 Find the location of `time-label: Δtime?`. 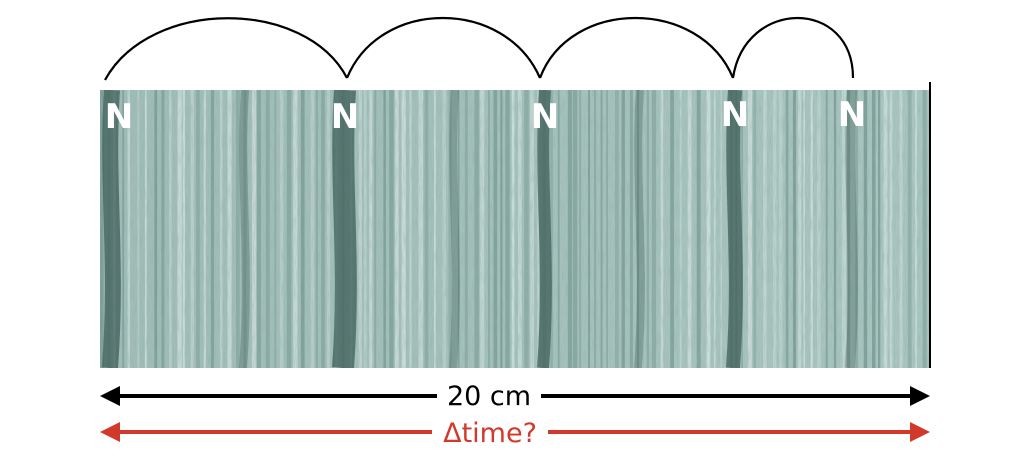

time-label: Δtime? is located at coordinates (490, 433).